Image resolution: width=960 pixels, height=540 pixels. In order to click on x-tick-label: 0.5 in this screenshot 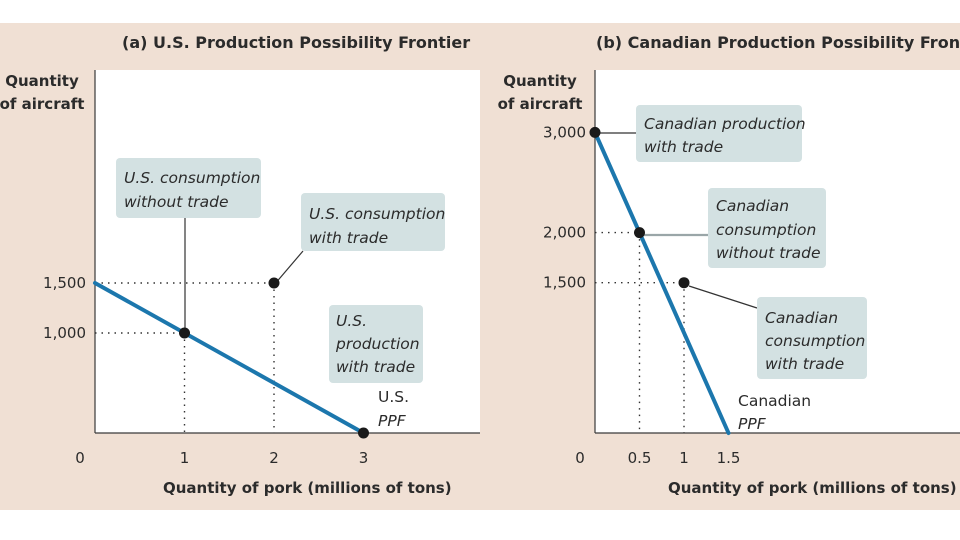, I will do `click(640, 458)`.